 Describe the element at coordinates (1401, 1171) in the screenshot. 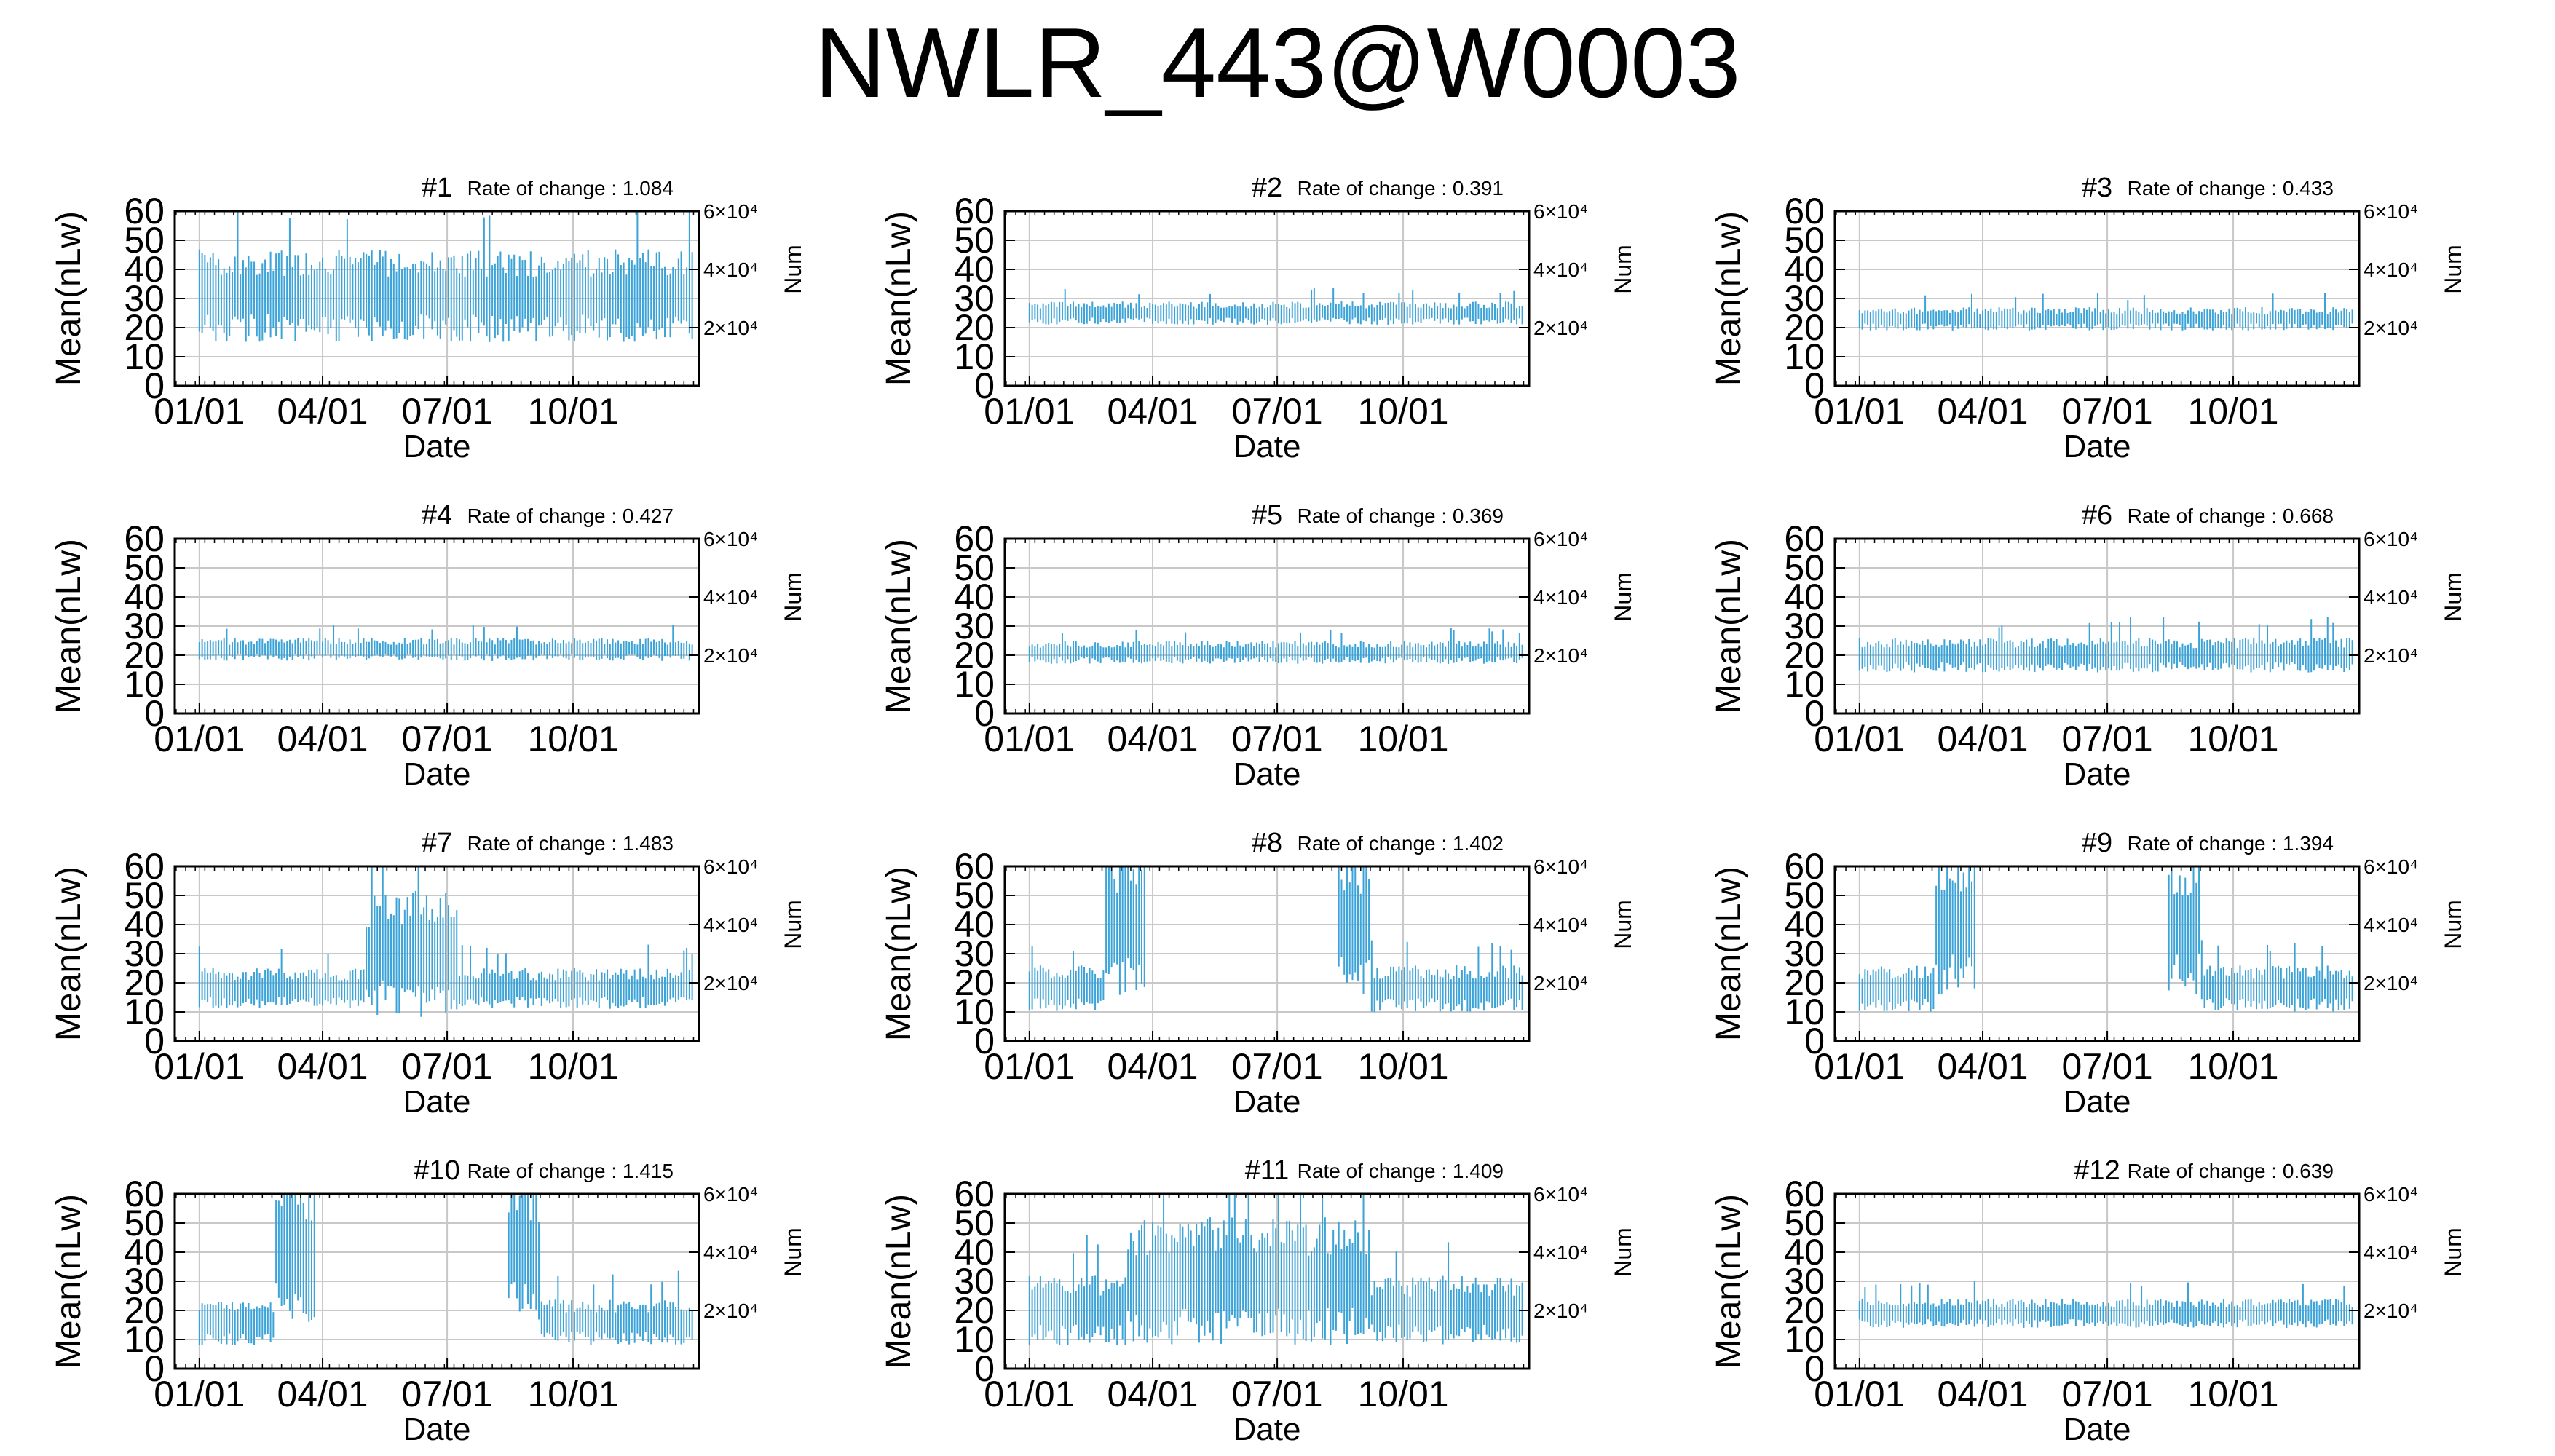

I see `rate-of-change-label: Rate of change : 1.409` at that location.